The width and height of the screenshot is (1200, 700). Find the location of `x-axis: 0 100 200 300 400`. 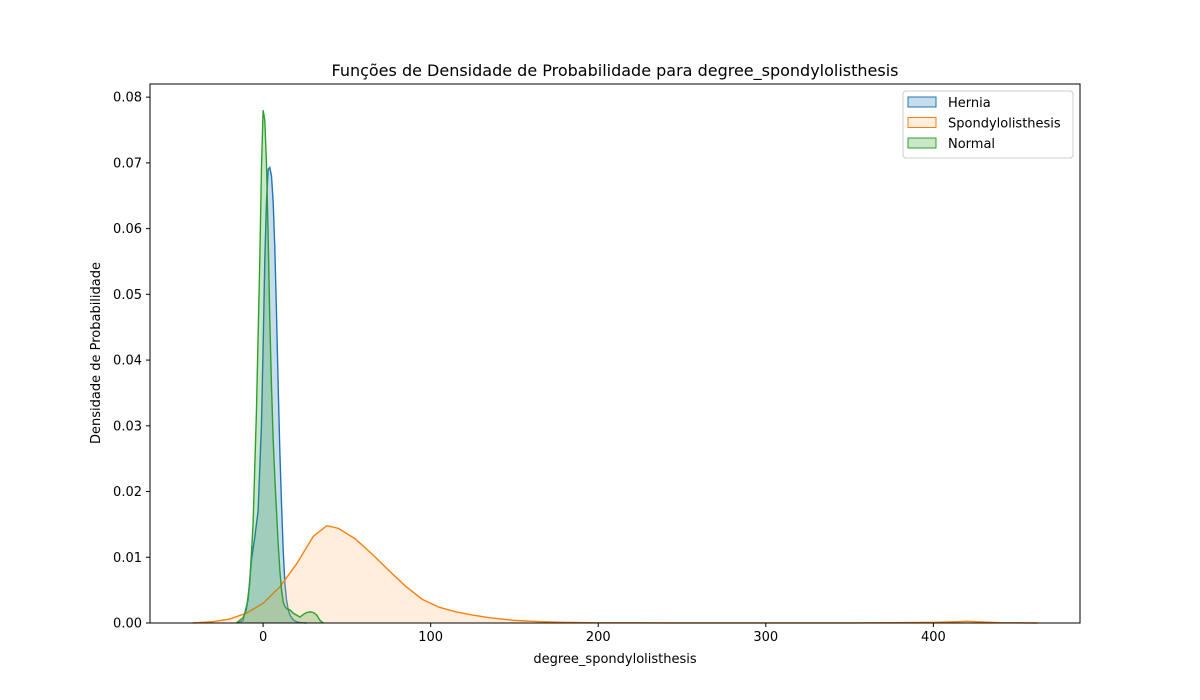

x-axis: 0 100 200 300 400 is located at coordinates (602, 634).